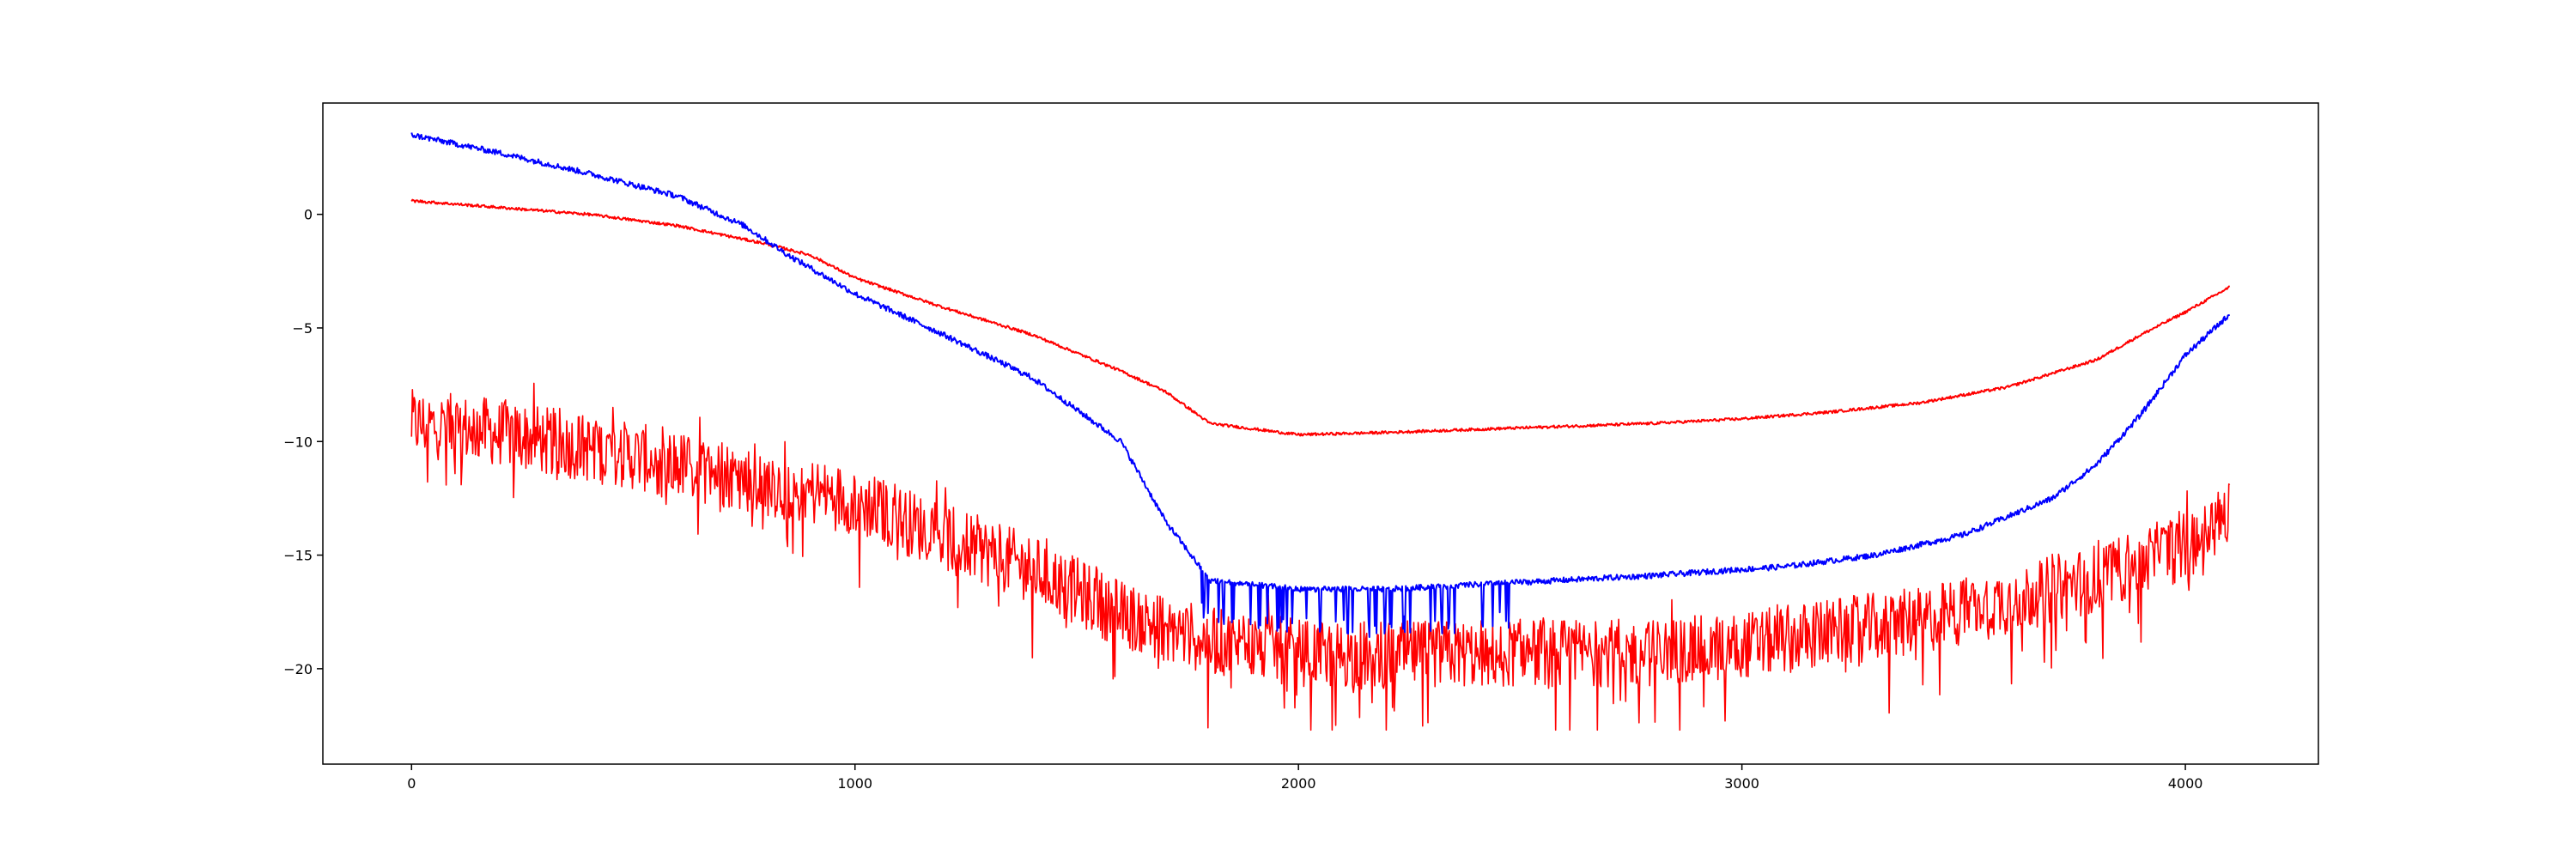 The height and width of the screenshot is (862, 2576). I want to click on y-tick-label: −5, so click(302, 328).